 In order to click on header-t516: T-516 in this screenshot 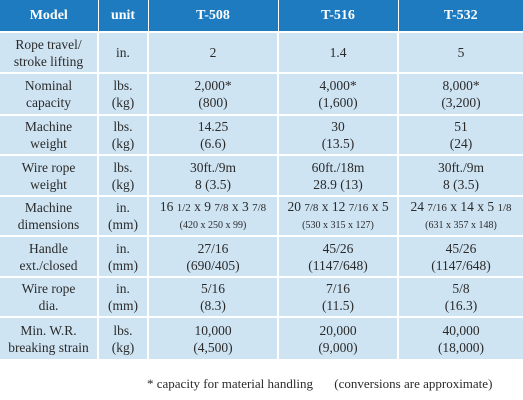, I will do `click(338, 16)`.